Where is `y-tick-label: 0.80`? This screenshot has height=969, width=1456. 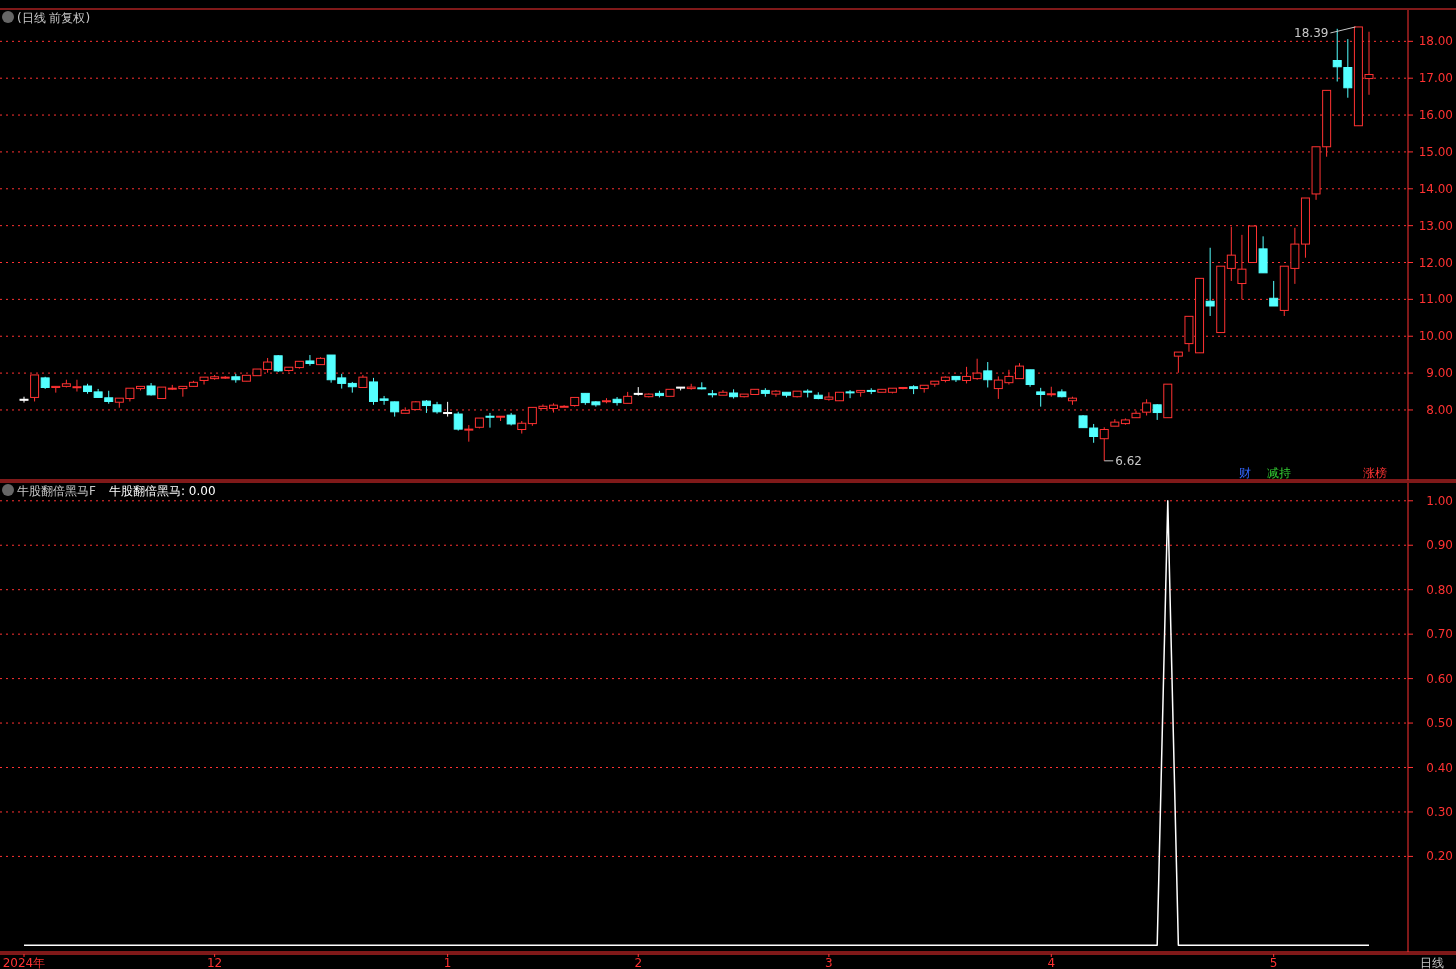 y-tick-label: 0.80 is located at coordinates (1439, 589).